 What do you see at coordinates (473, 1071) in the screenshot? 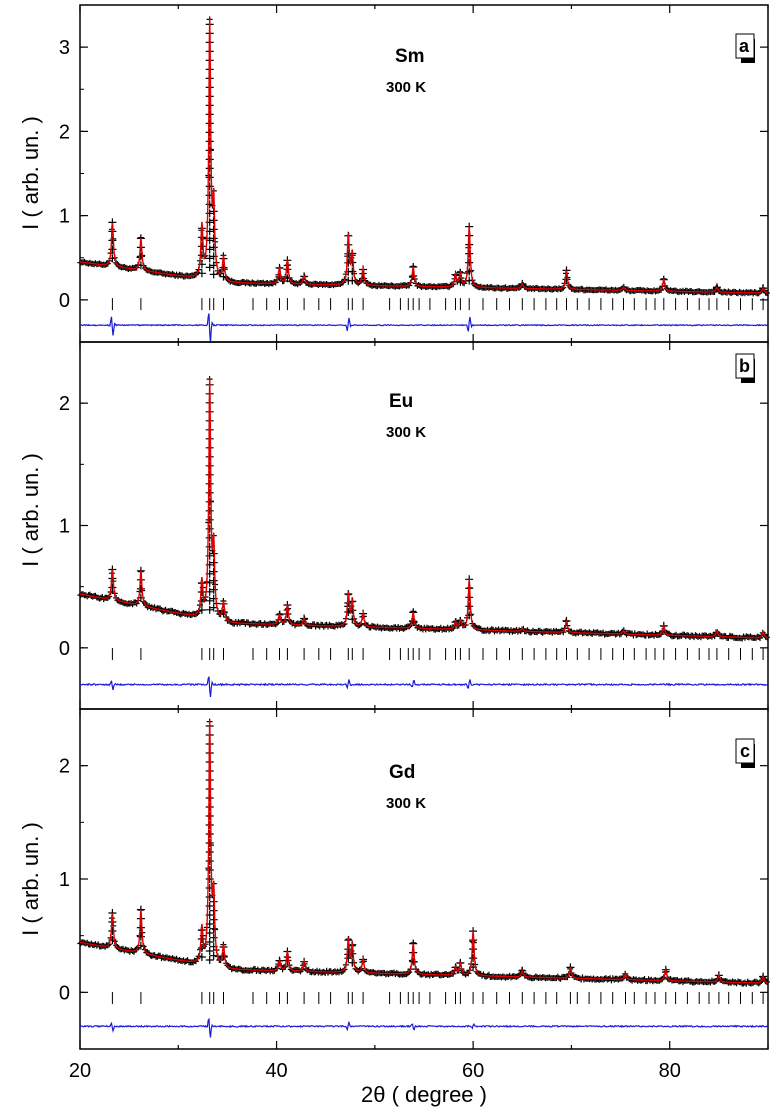
I see `x-tick-label: 60` at bounding box center [473, 1071].